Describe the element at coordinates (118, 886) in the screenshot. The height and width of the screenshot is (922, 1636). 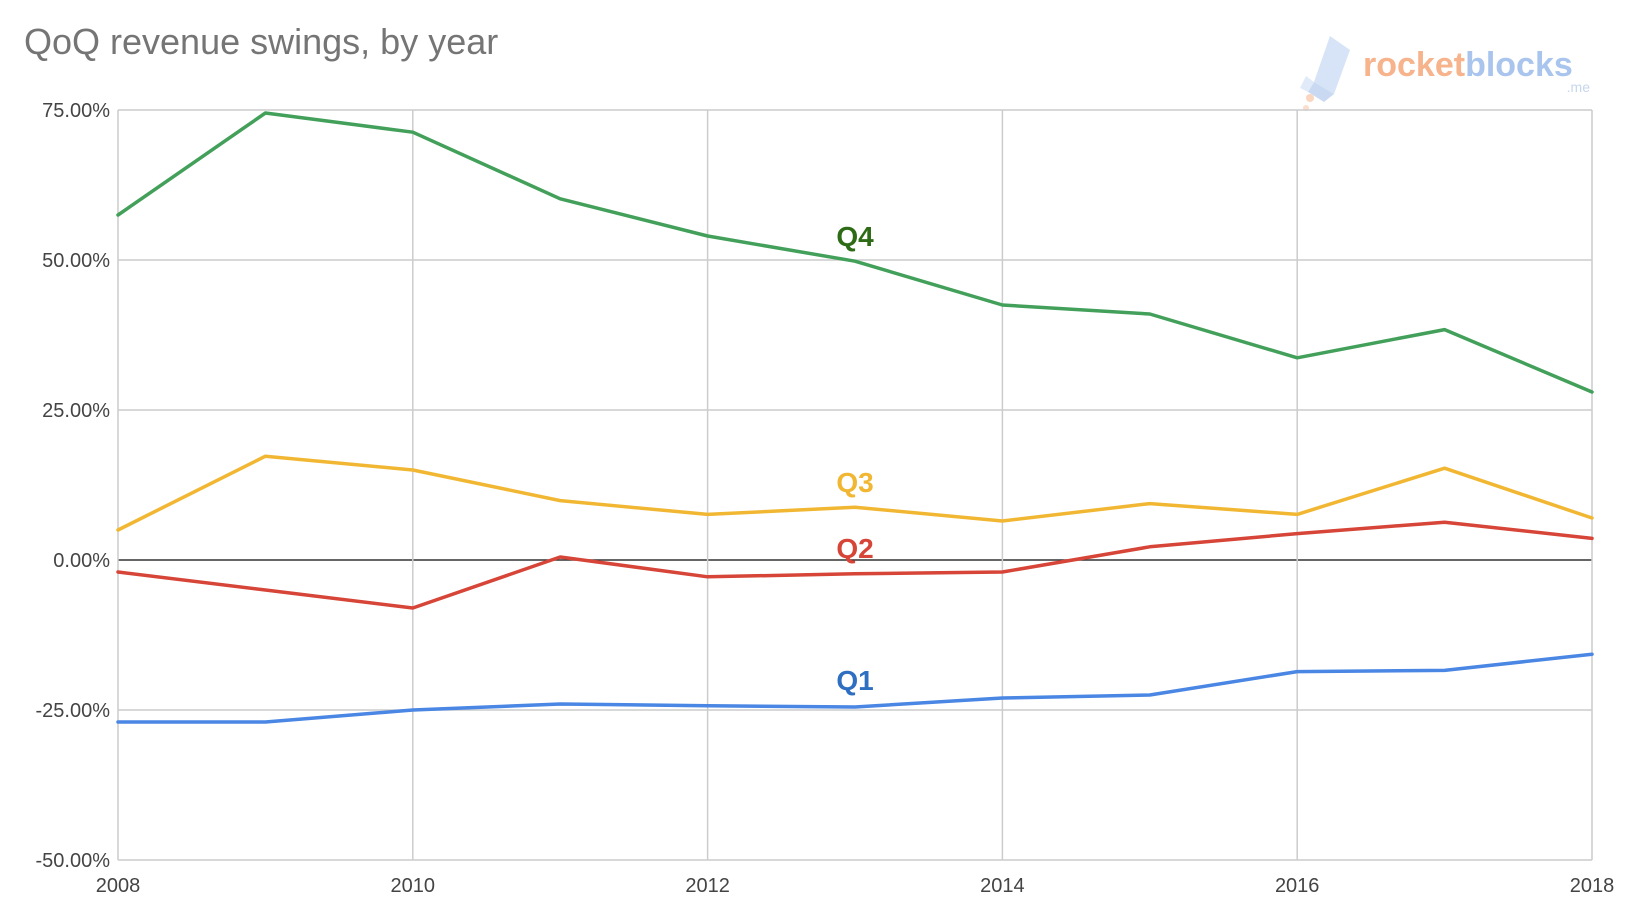
I see `x-tick-label: 2008` at that location.